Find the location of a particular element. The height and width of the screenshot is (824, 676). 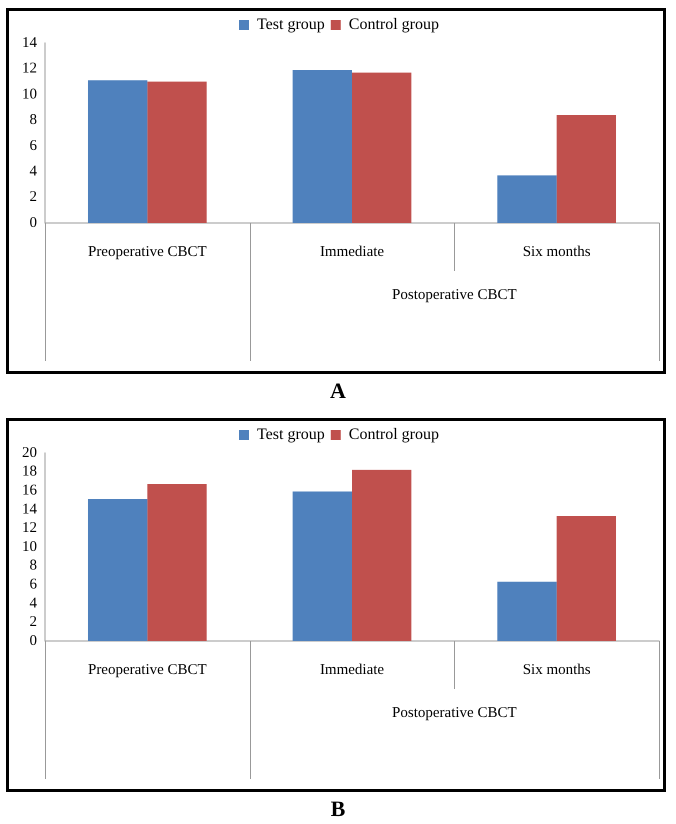

y-tick-label: 16 is located at coordinates (30, 490).